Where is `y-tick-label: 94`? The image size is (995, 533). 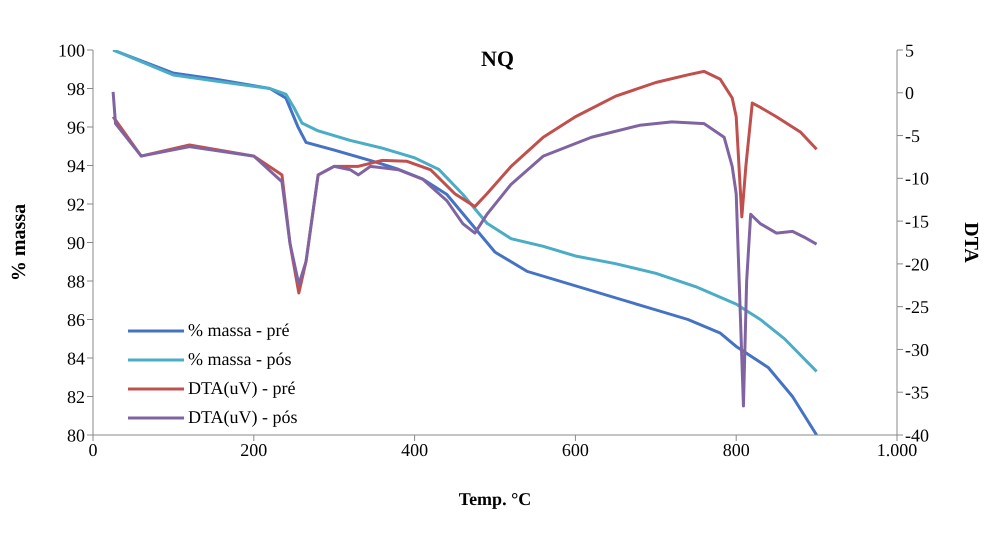 y-tick-label: 94 is located at coordinates (76, 166).